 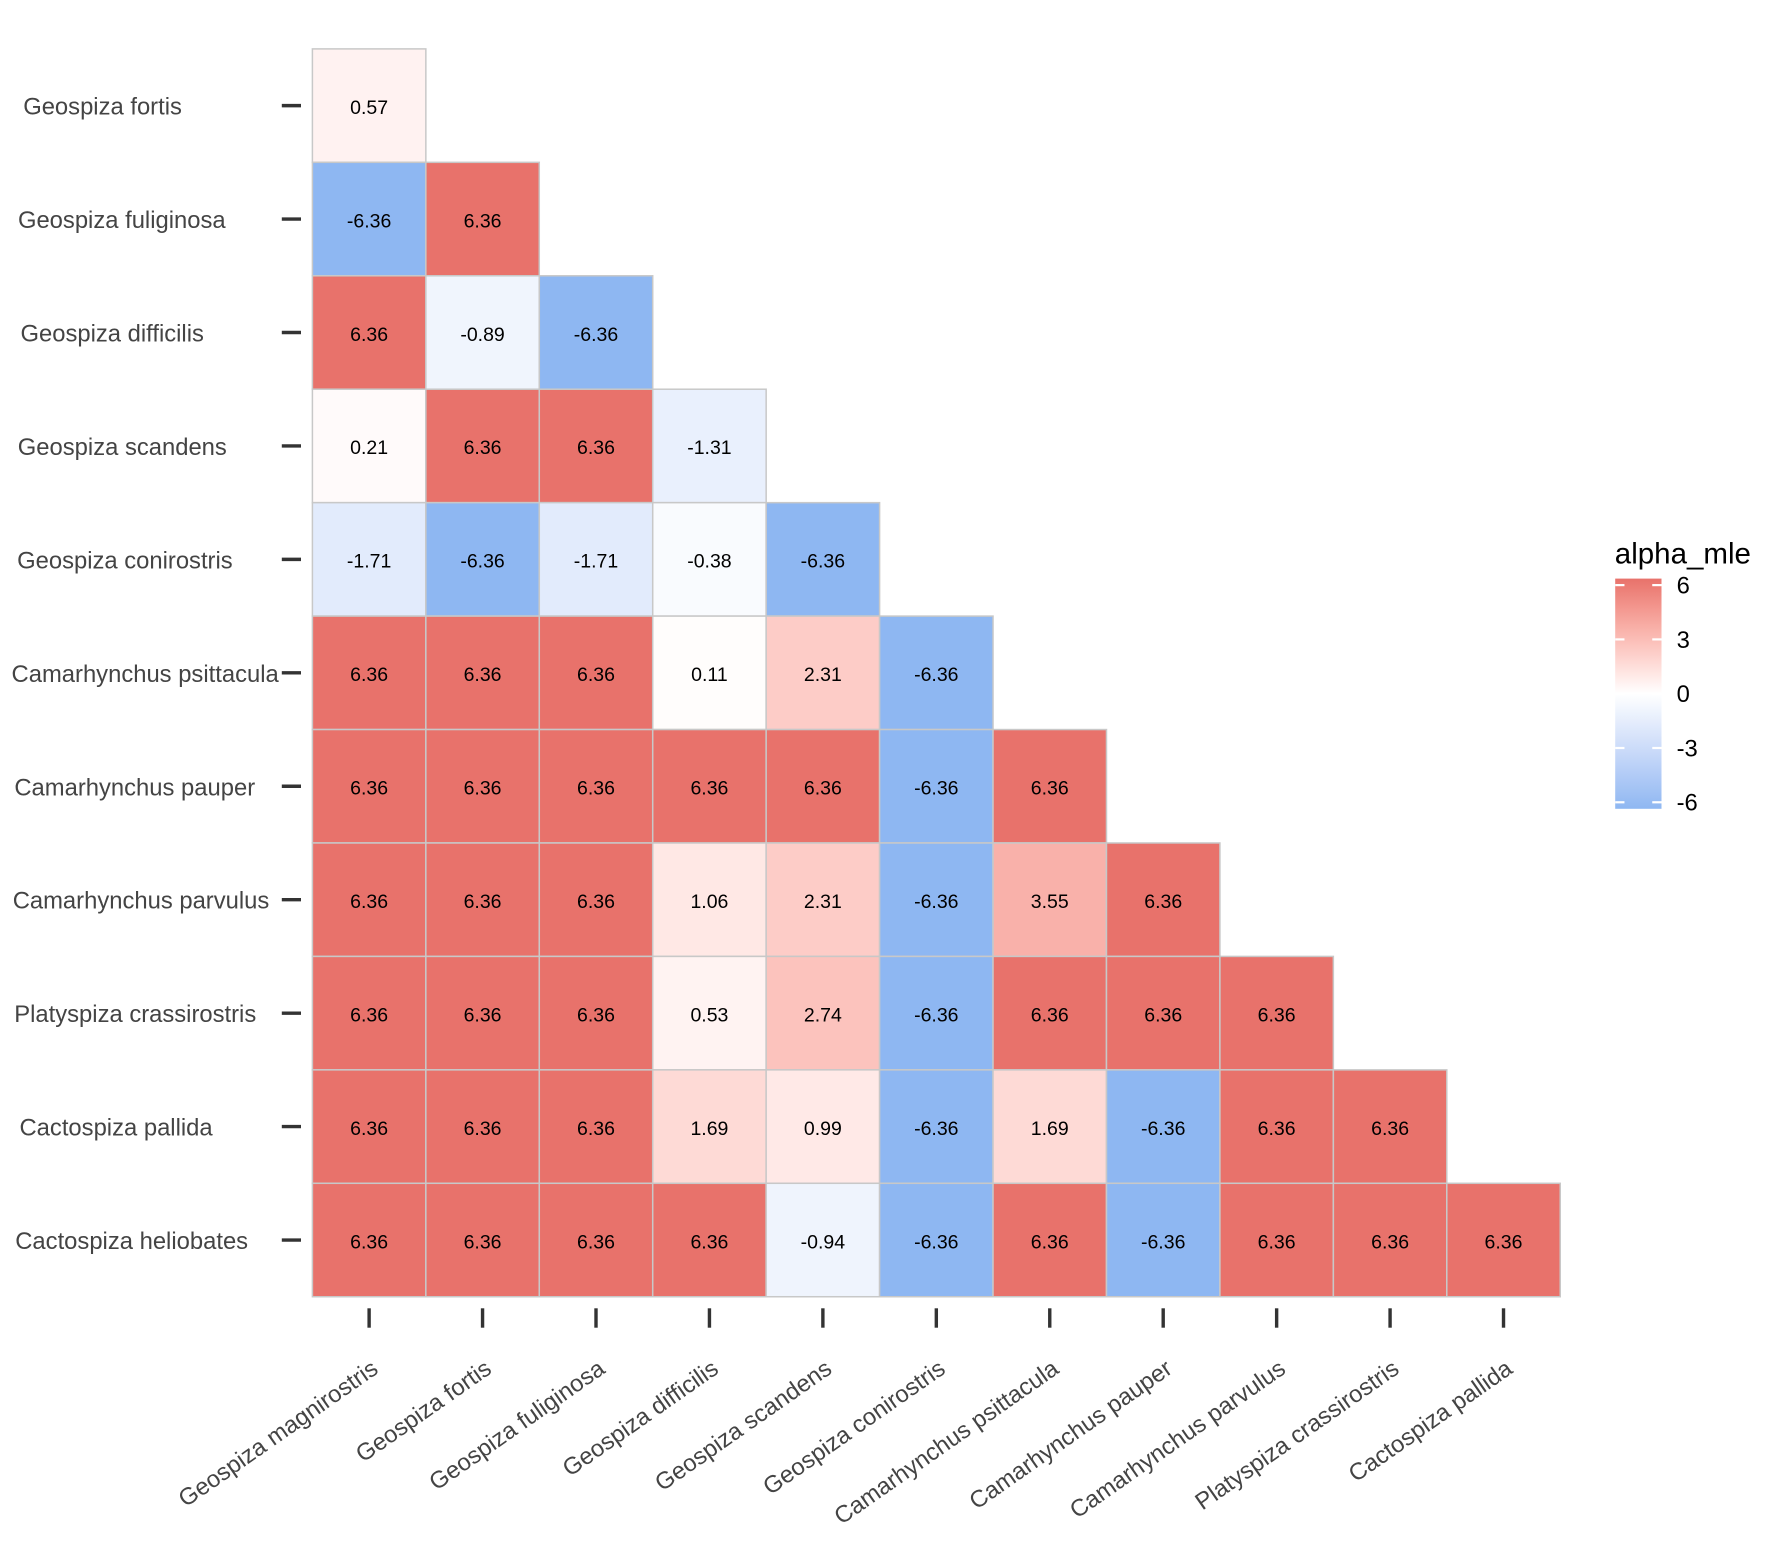 I want to click on svg-text: 3.55, so click(x=1050, y=902).